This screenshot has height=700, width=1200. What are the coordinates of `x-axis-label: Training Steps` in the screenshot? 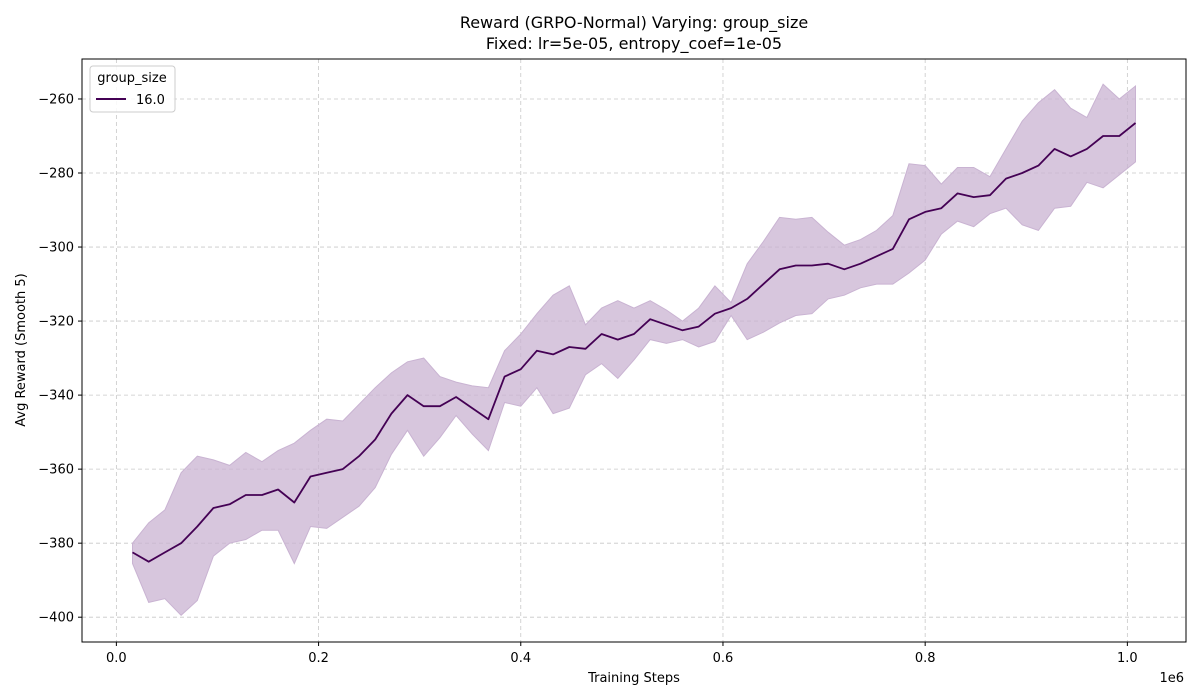 It's located at (633, 678).